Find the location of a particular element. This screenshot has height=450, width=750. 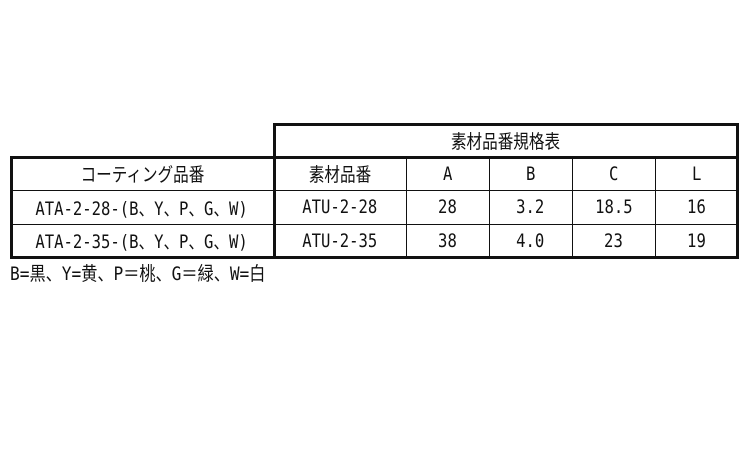

column-header-text: A is located at coordinates (447, 173).